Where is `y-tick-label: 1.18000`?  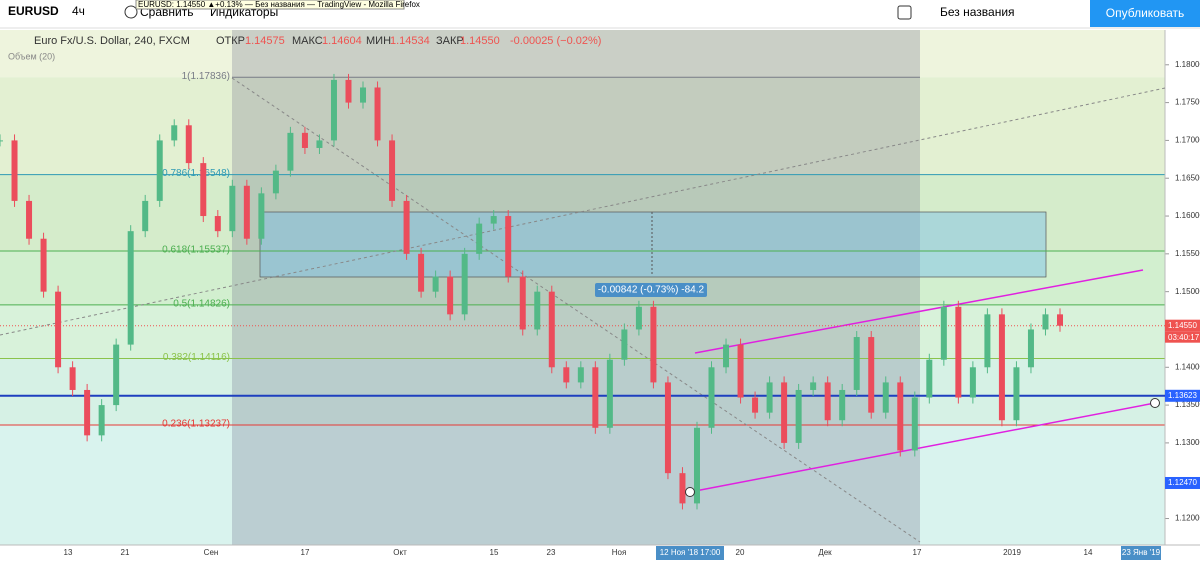
y-tick-label: 1.18000 is located at coordinates (1187, 64).